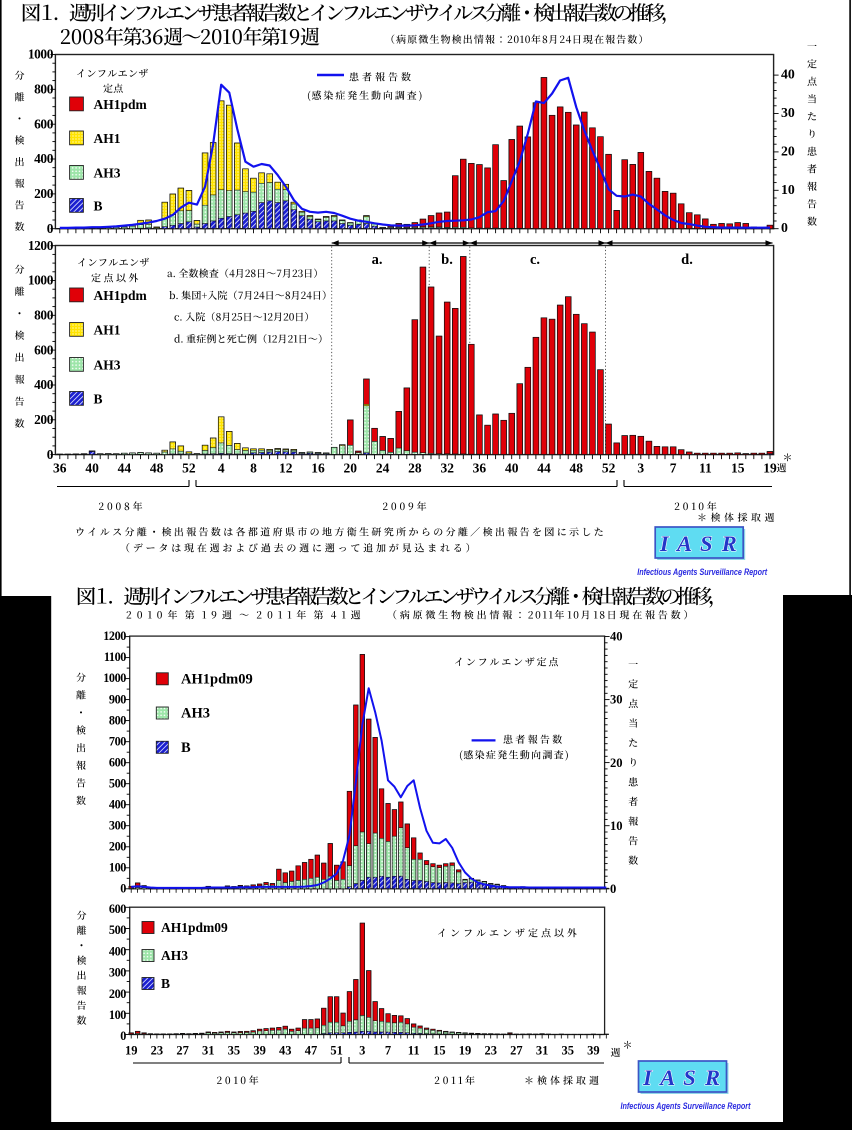 This screenshot has width=852, height=1130. I want to click on svg-text: a., so click(377, 260).